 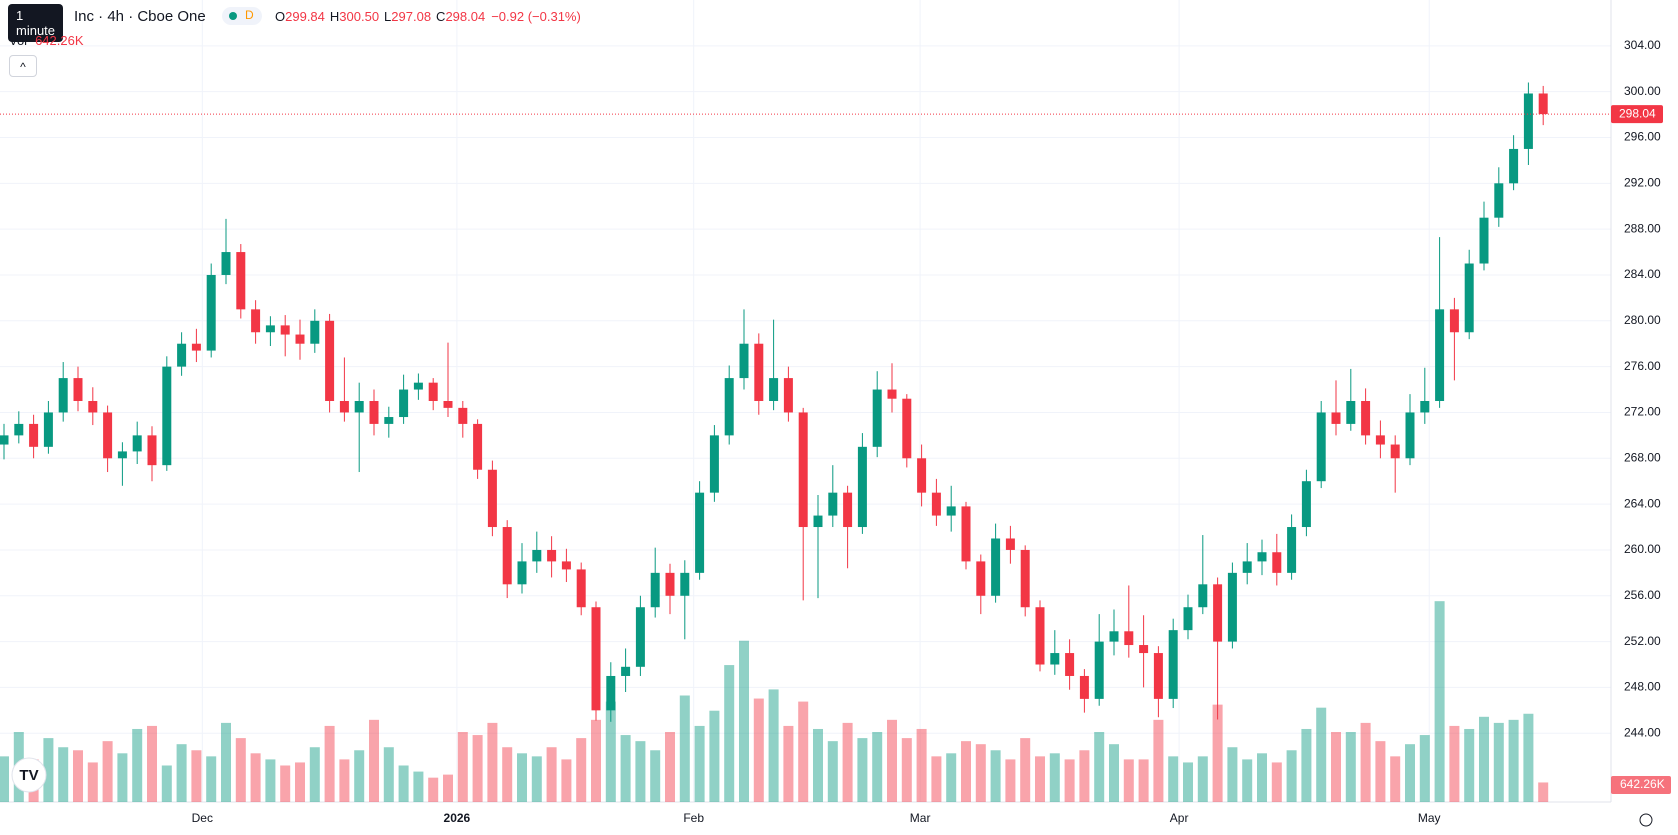 I want to click on symbol: Inc · 4h · Cboe One, so click(x=140, y=16).